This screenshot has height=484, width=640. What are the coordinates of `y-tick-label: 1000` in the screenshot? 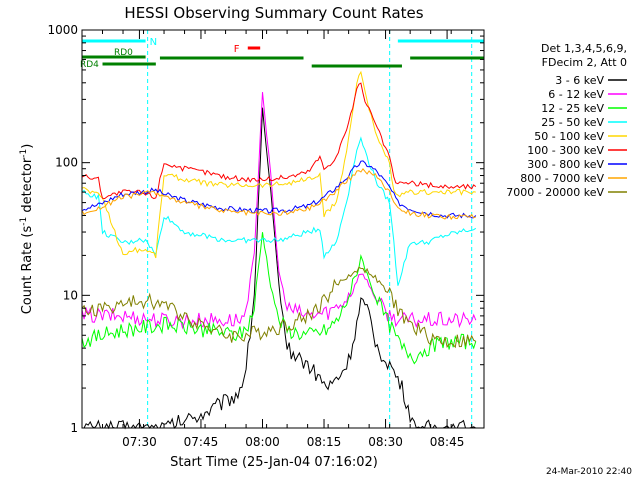 It's located at (62, 30).